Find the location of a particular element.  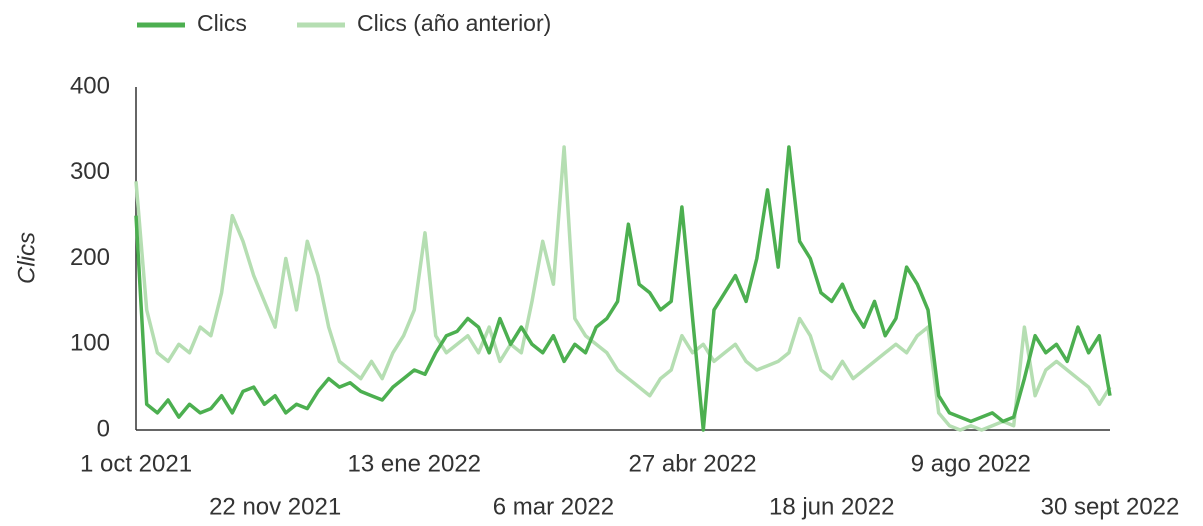

x-tick-label: 30 sept 2022 is located at coordinates (1110, 506).